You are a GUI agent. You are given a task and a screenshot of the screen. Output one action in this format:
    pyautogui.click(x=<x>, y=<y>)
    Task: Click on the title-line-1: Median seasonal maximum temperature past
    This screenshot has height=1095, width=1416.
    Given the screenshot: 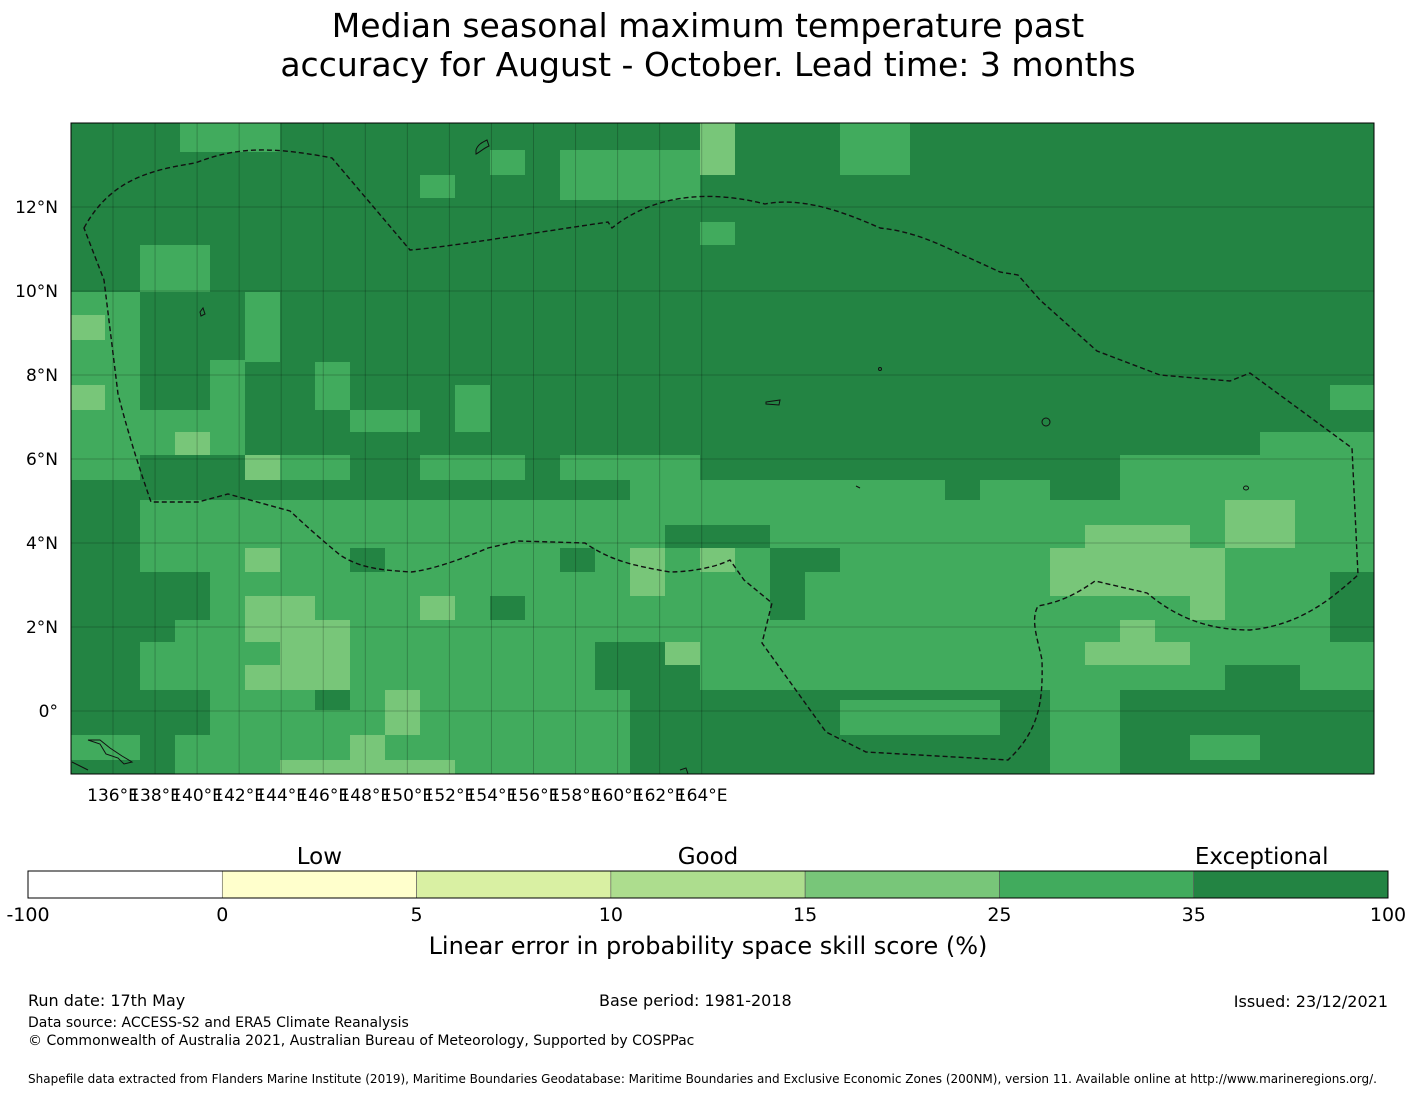 What is the action you would take?
    pyautogui.click(x=708, y=25)
    